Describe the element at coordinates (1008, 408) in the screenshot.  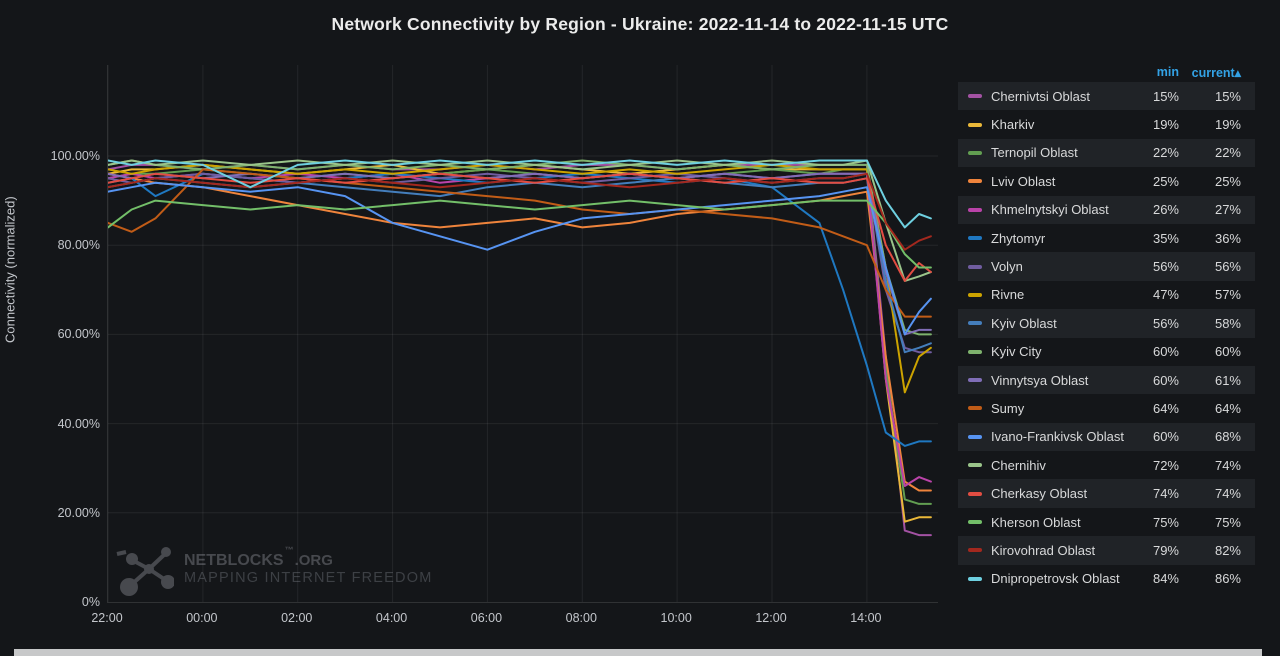
I see `series-name: Sumy` at that location.